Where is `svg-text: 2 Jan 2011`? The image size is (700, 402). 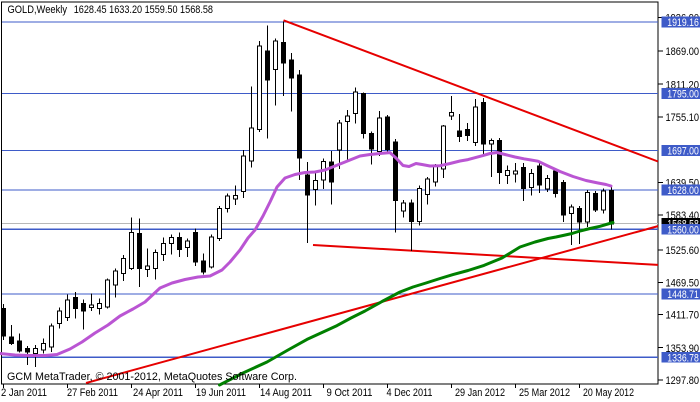 svg-text: 2 Jan 2011 is located at coordinates (24, 393).